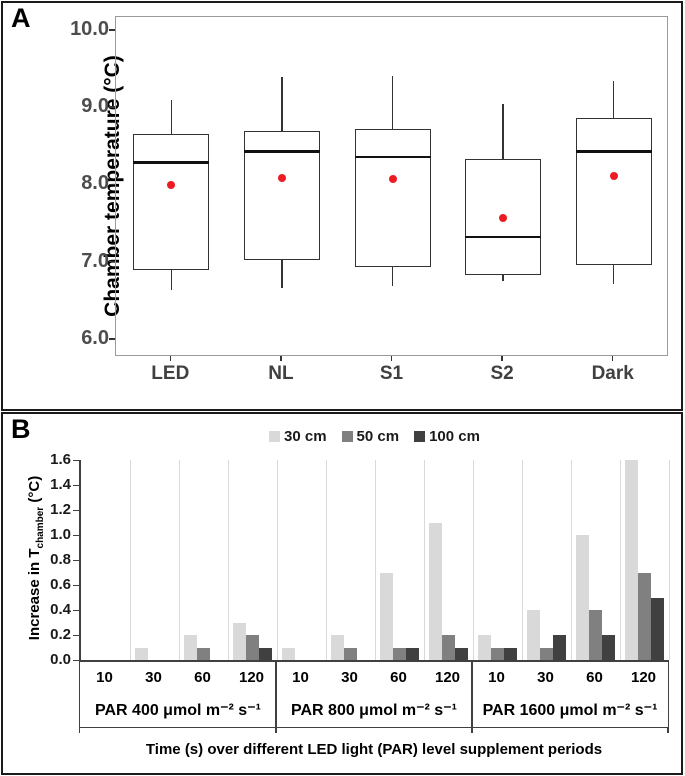 This screenshot has height=776, width=685. What do you see at coordinates (570, 710) in the screenshot?
I see `par-group-label: PAR 1600 μmol m⁻² s⁻¹` at bounding box center [570, 710].